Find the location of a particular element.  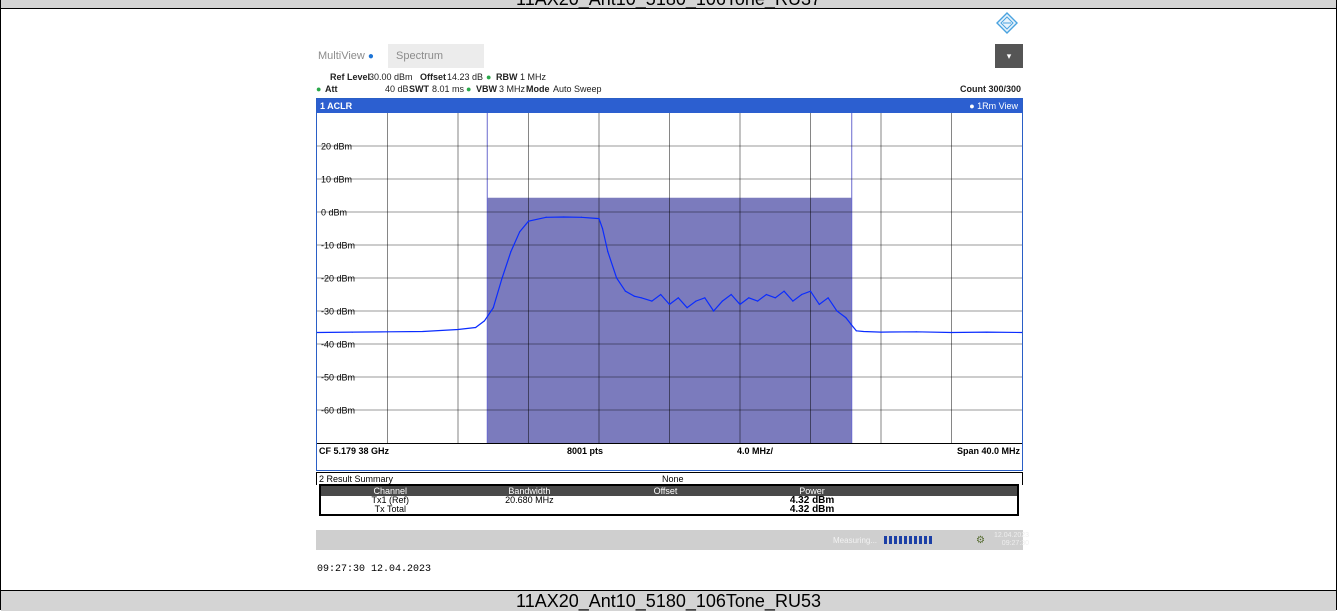

status-time: 09:27:30 is located at coordinates (1015, 543).